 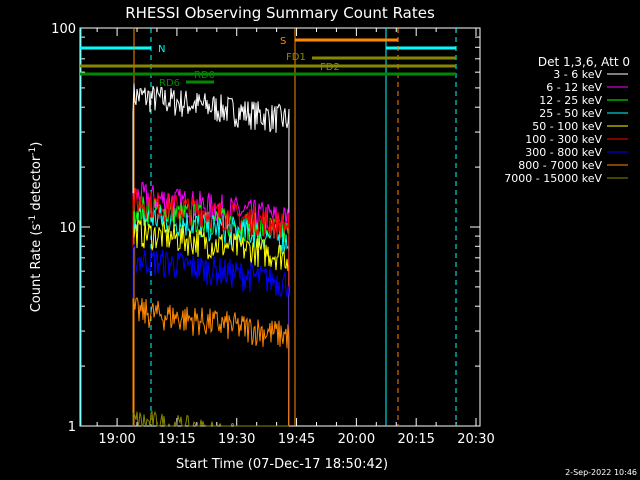 What do you see at coordinates (560, 165) in the screenshot?
I see `legend-label: 800 - 7000 keV` at bounding box center [560, 165].